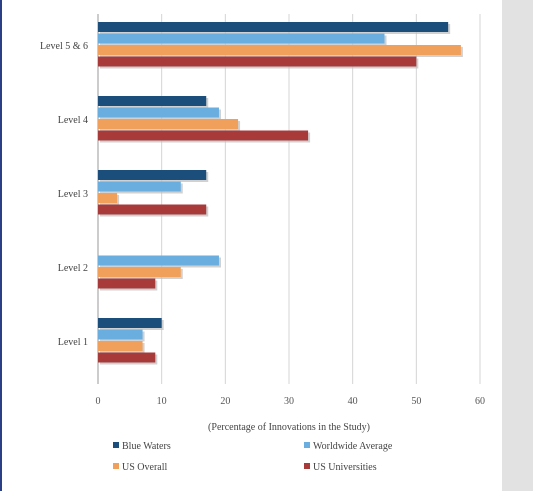 This screenshot has height=491, width=533. Describe the element at coordinates (144, 467) in the screenshot. I see `legend-label: US Overall` at that location.